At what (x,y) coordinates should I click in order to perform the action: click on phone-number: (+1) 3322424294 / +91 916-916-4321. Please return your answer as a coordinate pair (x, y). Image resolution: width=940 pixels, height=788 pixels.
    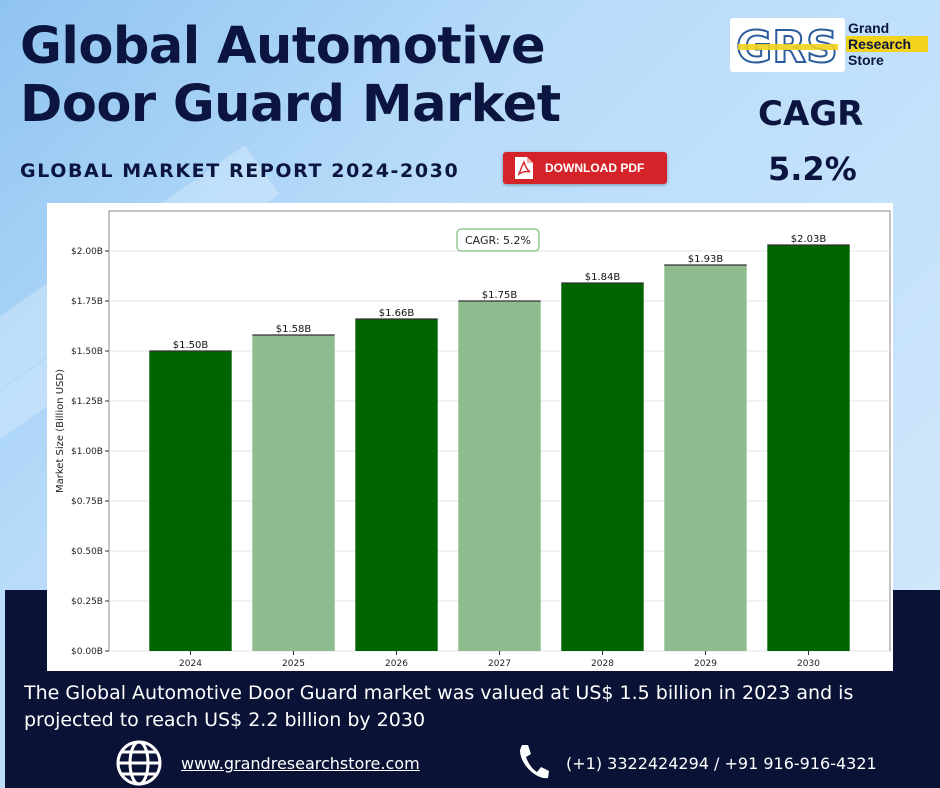
    Looking at the image, I should click on (721, 763).